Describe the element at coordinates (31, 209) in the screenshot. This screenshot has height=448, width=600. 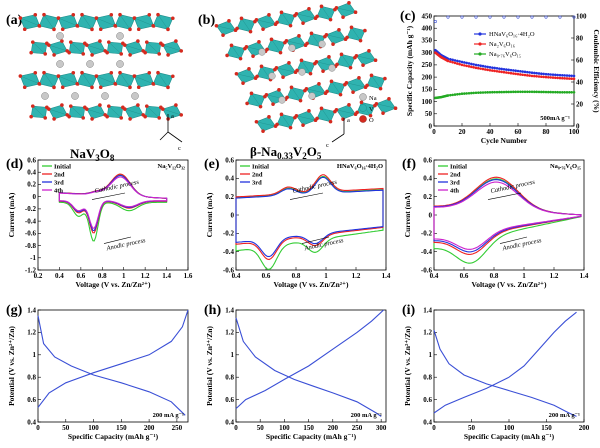
I see `y-tick-label: -0.2` at that location.